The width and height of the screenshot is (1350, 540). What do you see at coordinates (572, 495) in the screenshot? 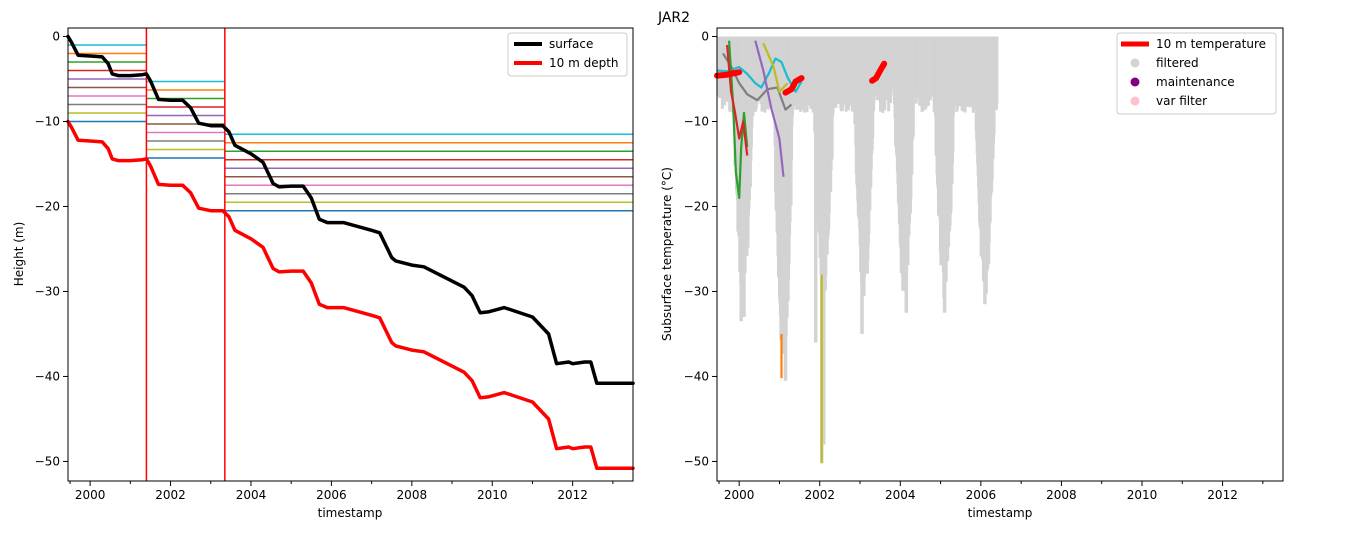
I see `left-x-tick-label: 2012` at bounding box center [572, 495].